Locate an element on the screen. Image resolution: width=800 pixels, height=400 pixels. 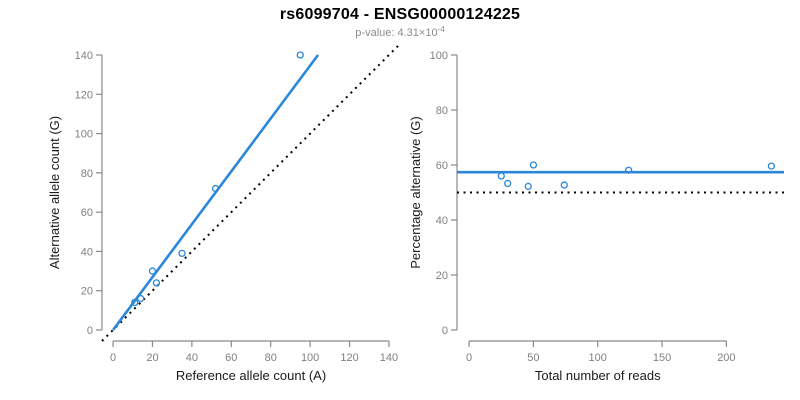
pvalue-text: p-value: 4.31×10 is located at coordinates (396, 33).